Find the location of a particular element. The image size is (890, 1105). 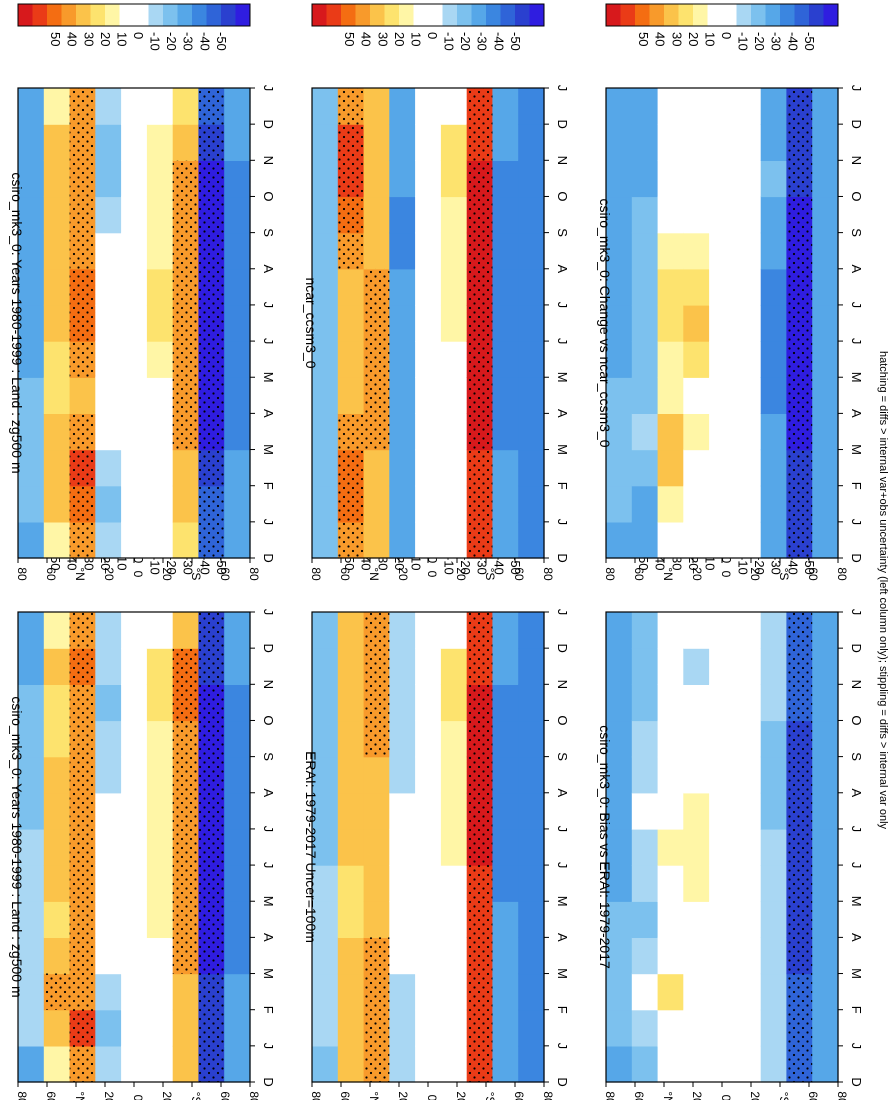

lat-label: °S is located at coordinates (490, 574).